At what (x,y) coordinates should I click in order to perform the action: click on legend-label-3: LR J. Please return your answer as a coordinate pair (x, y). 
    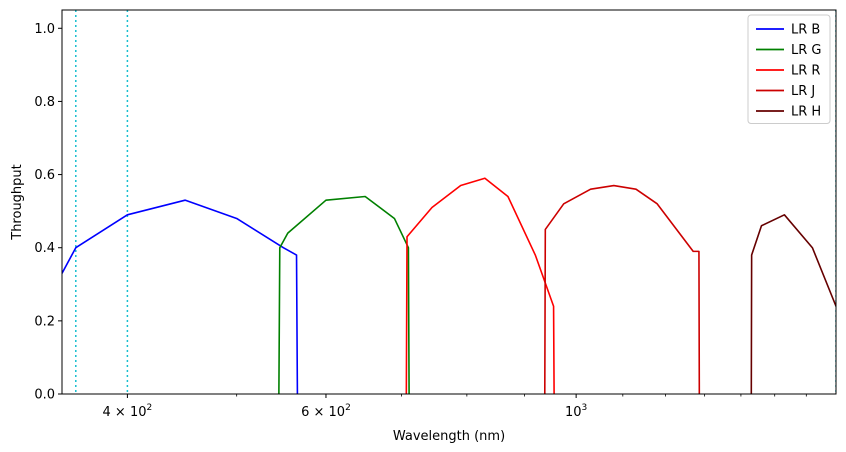
    Looking at the image, I should click on (803, 91).